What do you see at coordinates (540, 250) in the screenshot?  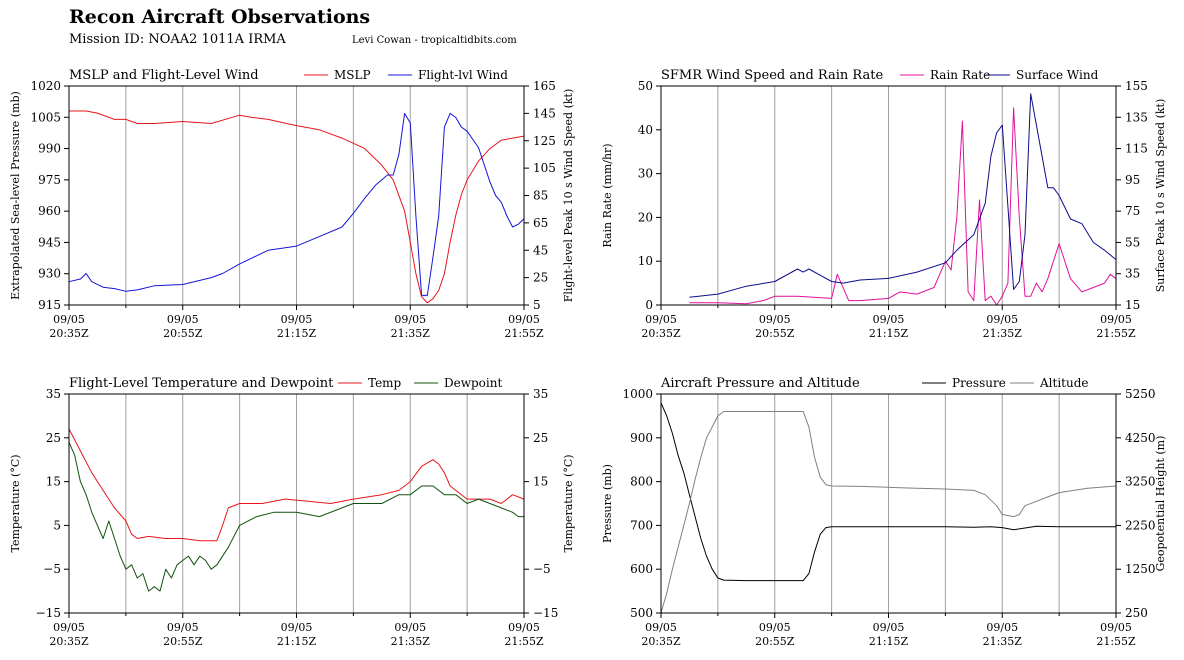 I see `y2-tick-label: 45` at bounding box center [540, 250].